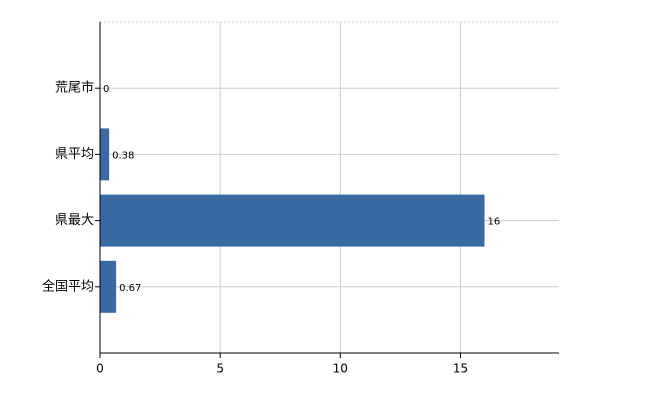  What do you see at coordinates (74, 220) in the screenshot?
I see `y-tick-label: 県最大` at bounding box center [74, 220].